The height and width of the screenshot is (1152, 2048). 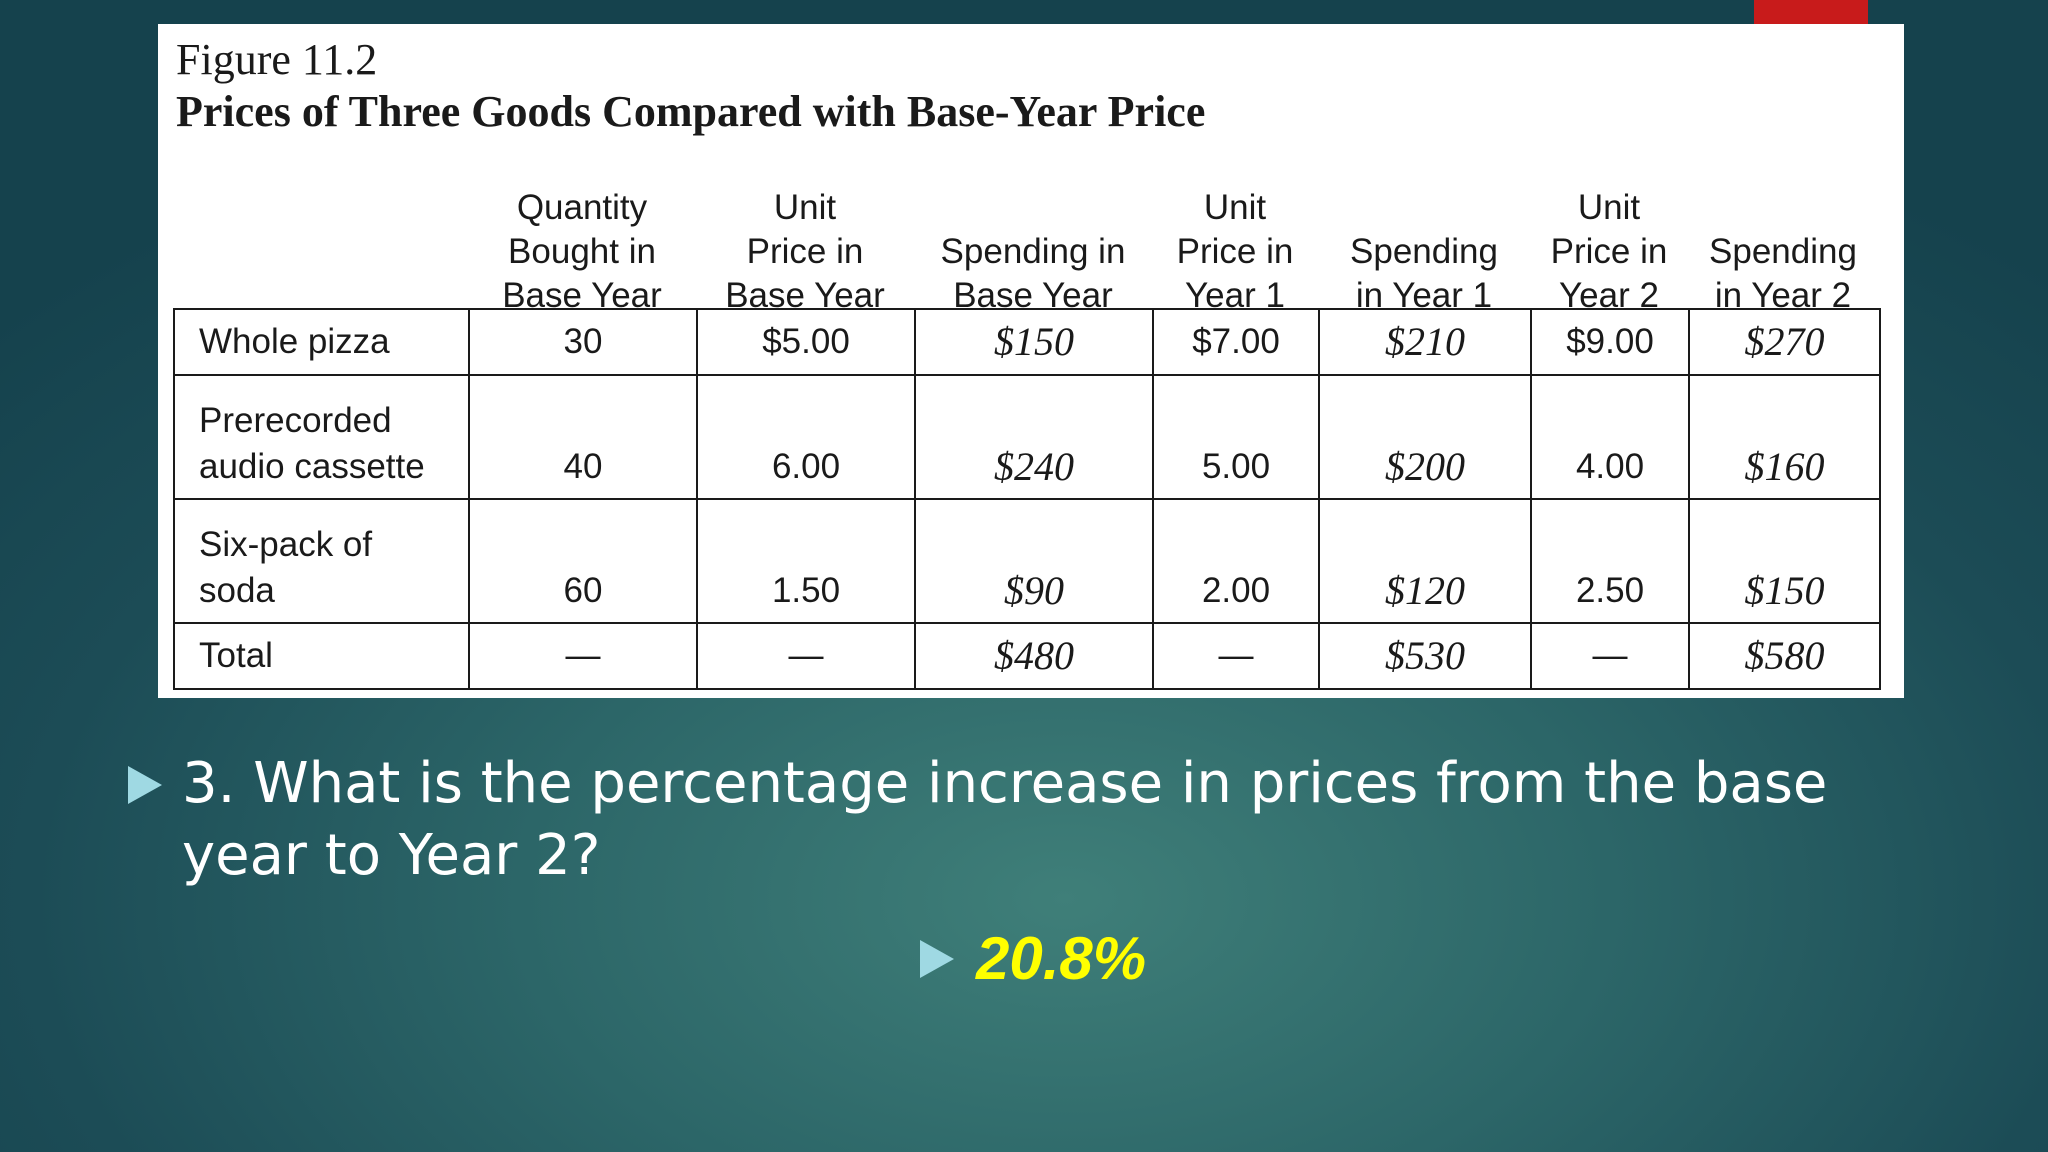 What do you see at coordinates (1425, 656) in the screenshot?
I see `table-cell: $530` at bounding box center [1425, 656].